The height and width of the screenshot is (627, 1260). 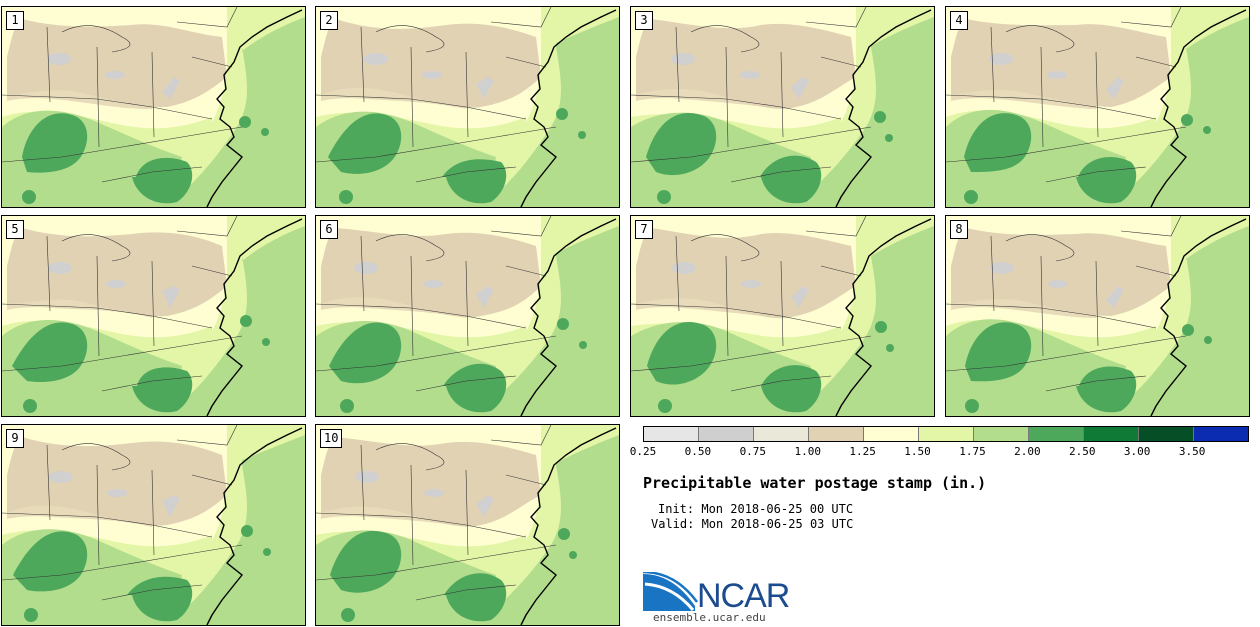 I want to click on legend-tick-label: 1.25, so click(x=862, y=451).